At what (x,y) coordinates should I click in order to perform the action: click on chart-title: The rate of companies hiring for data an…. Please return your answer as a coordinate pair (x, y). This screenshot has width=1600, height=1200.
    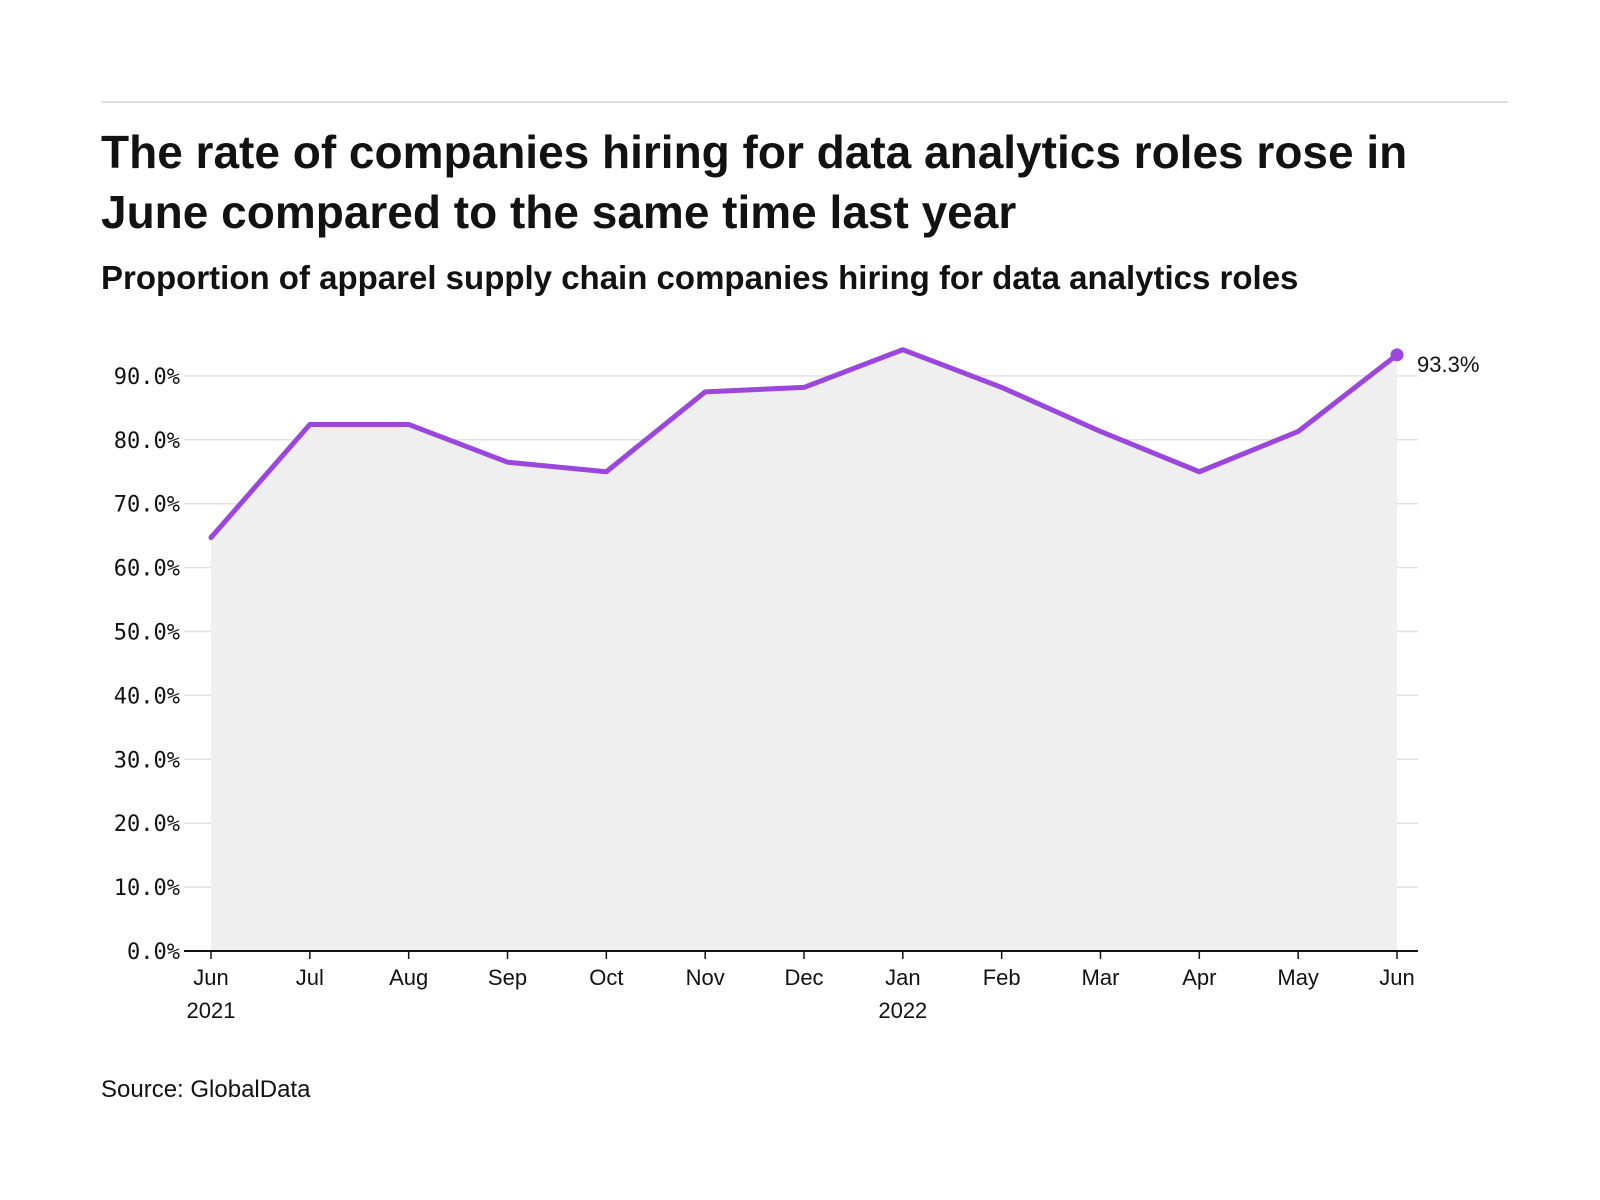
    Looking at the image, I should click on (754, 182).